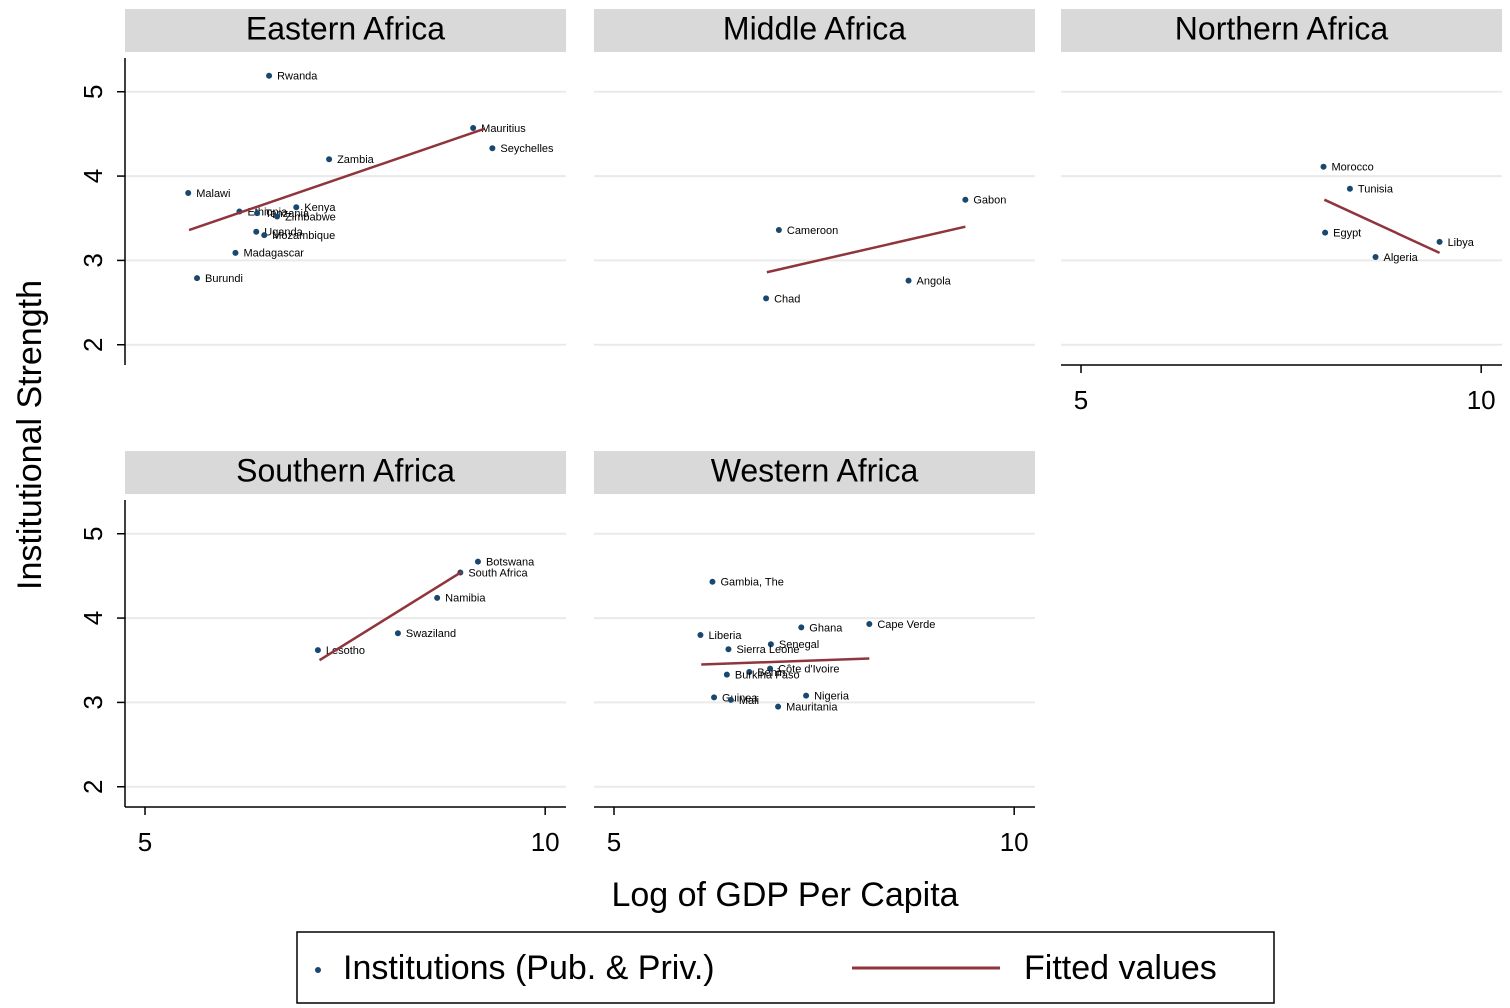  Describe the element at coordinates (1120, 968) in the screenshot. I see `legend-label: Fitted values` at that location.